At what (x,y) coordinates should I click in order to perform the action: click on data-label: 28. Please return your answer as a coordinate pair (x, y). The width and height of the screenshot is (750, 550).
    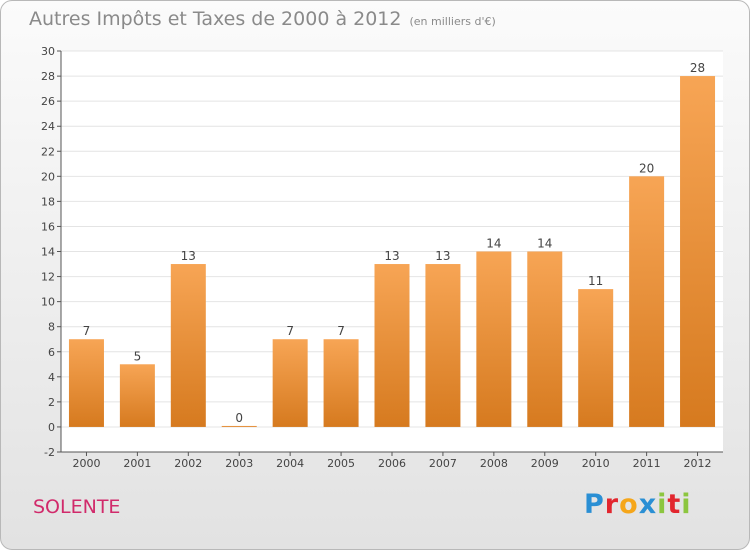
    Looking at the image, I should click on (697, 68).